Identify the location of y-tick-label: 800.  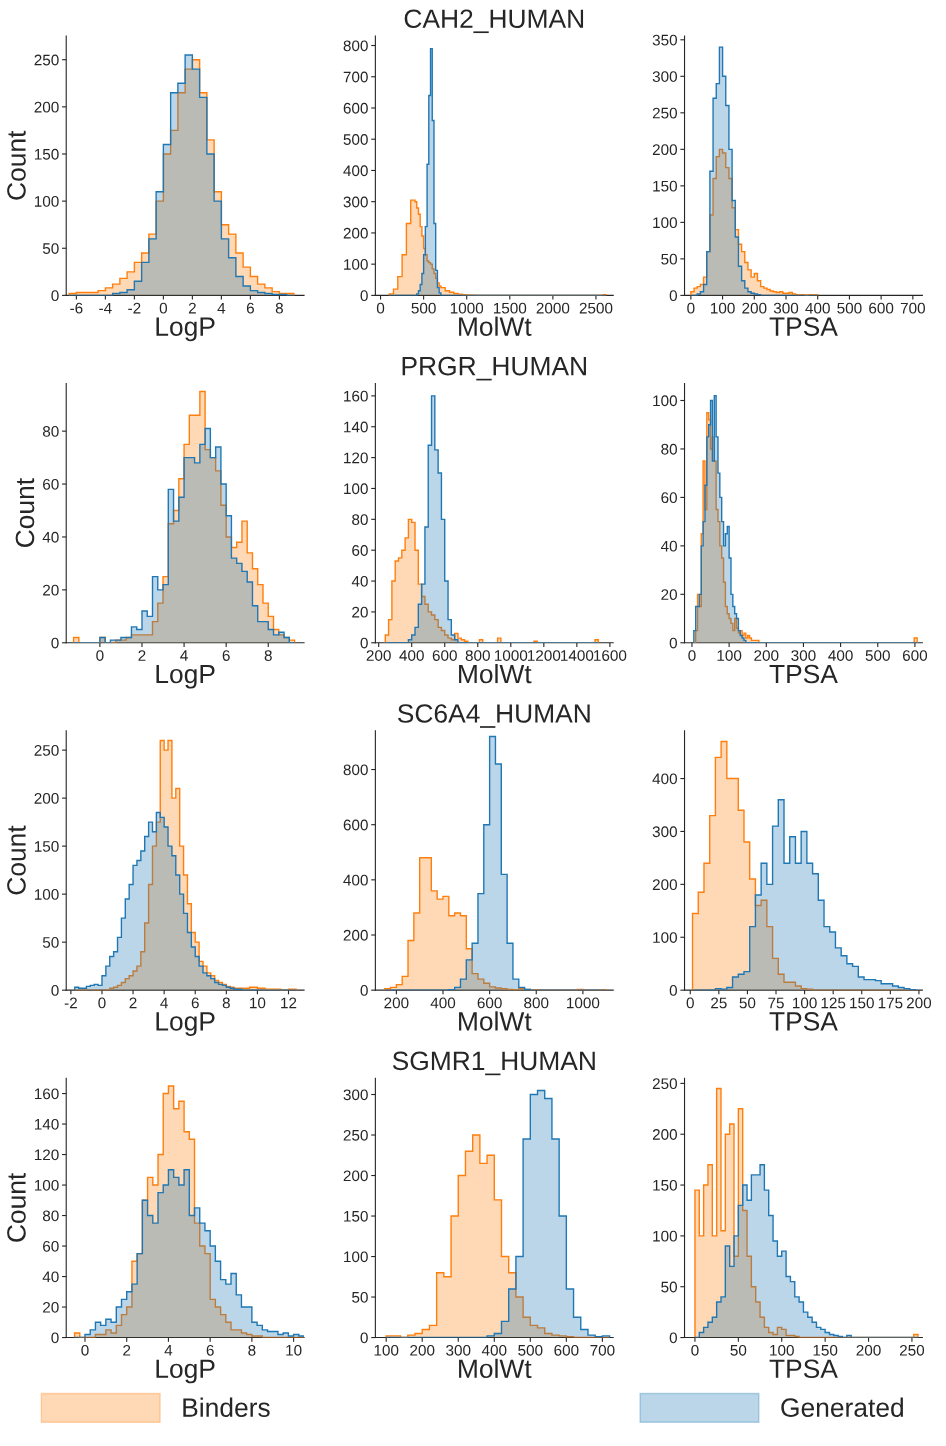
(355, 770).